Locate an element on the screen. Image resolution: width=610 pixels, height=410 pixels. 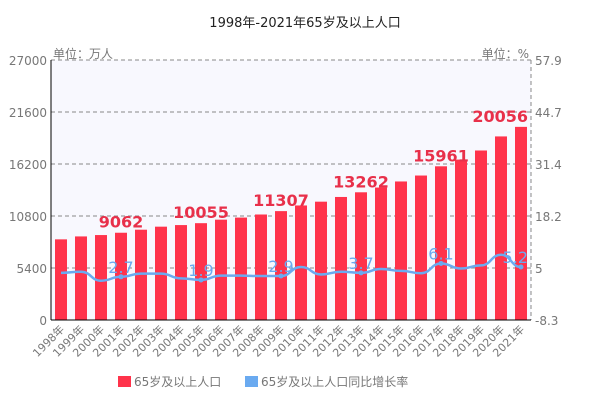
right-tick-label: 57.9 is located at coordinates (548, 61).